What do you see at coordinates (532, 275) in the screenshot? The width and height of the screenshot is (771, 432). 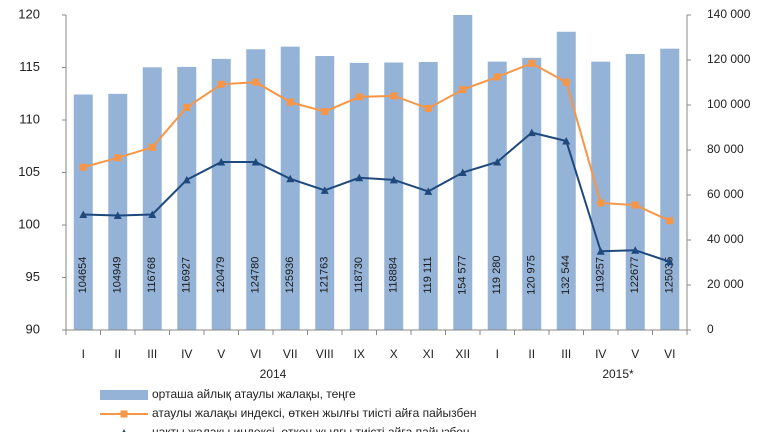 I see `data-label: 120 975` at bounding box center [532, 275].